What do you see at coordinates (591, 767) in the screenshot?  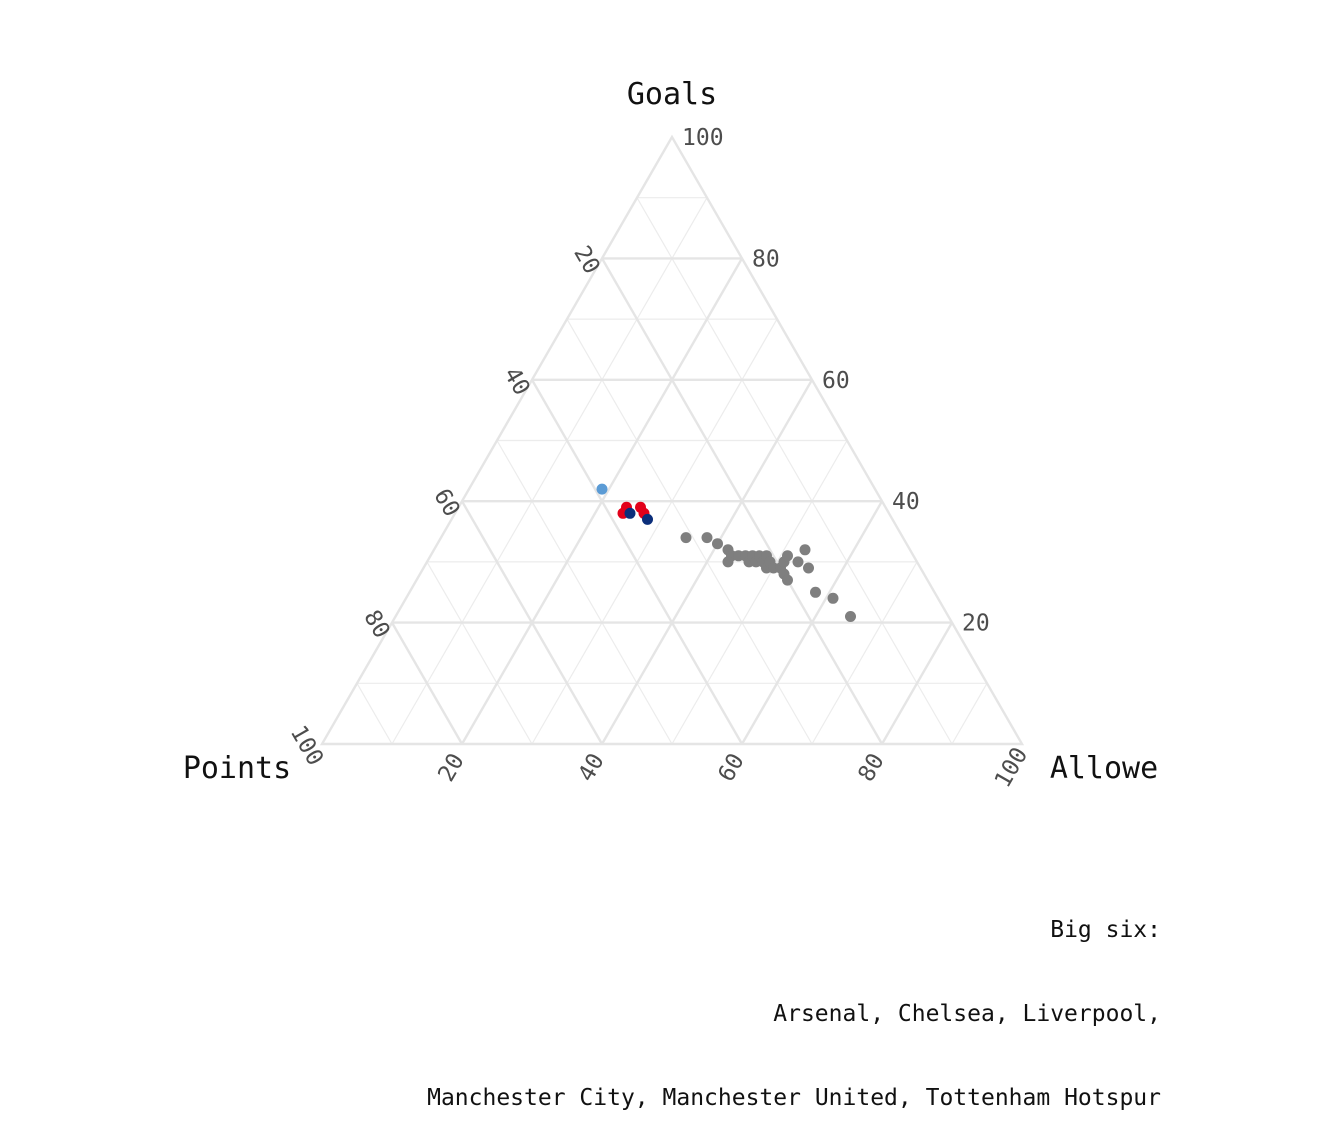 I see `tick-label-allowed: 40` at bounding box center [591, 767].